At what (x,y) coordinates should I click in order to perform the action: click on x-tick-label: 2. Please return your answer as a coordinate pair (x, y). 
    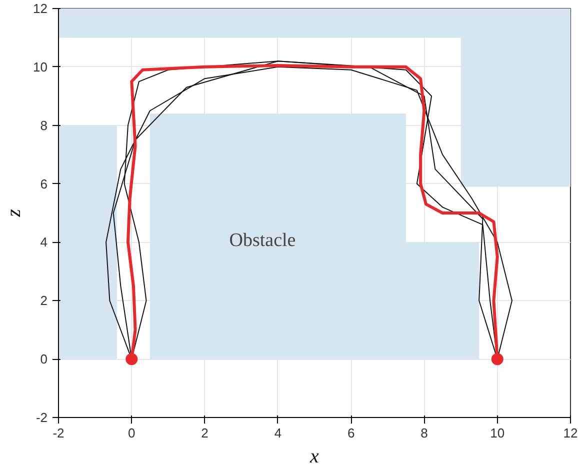
    Looking at the image, I should click on (204, 433).